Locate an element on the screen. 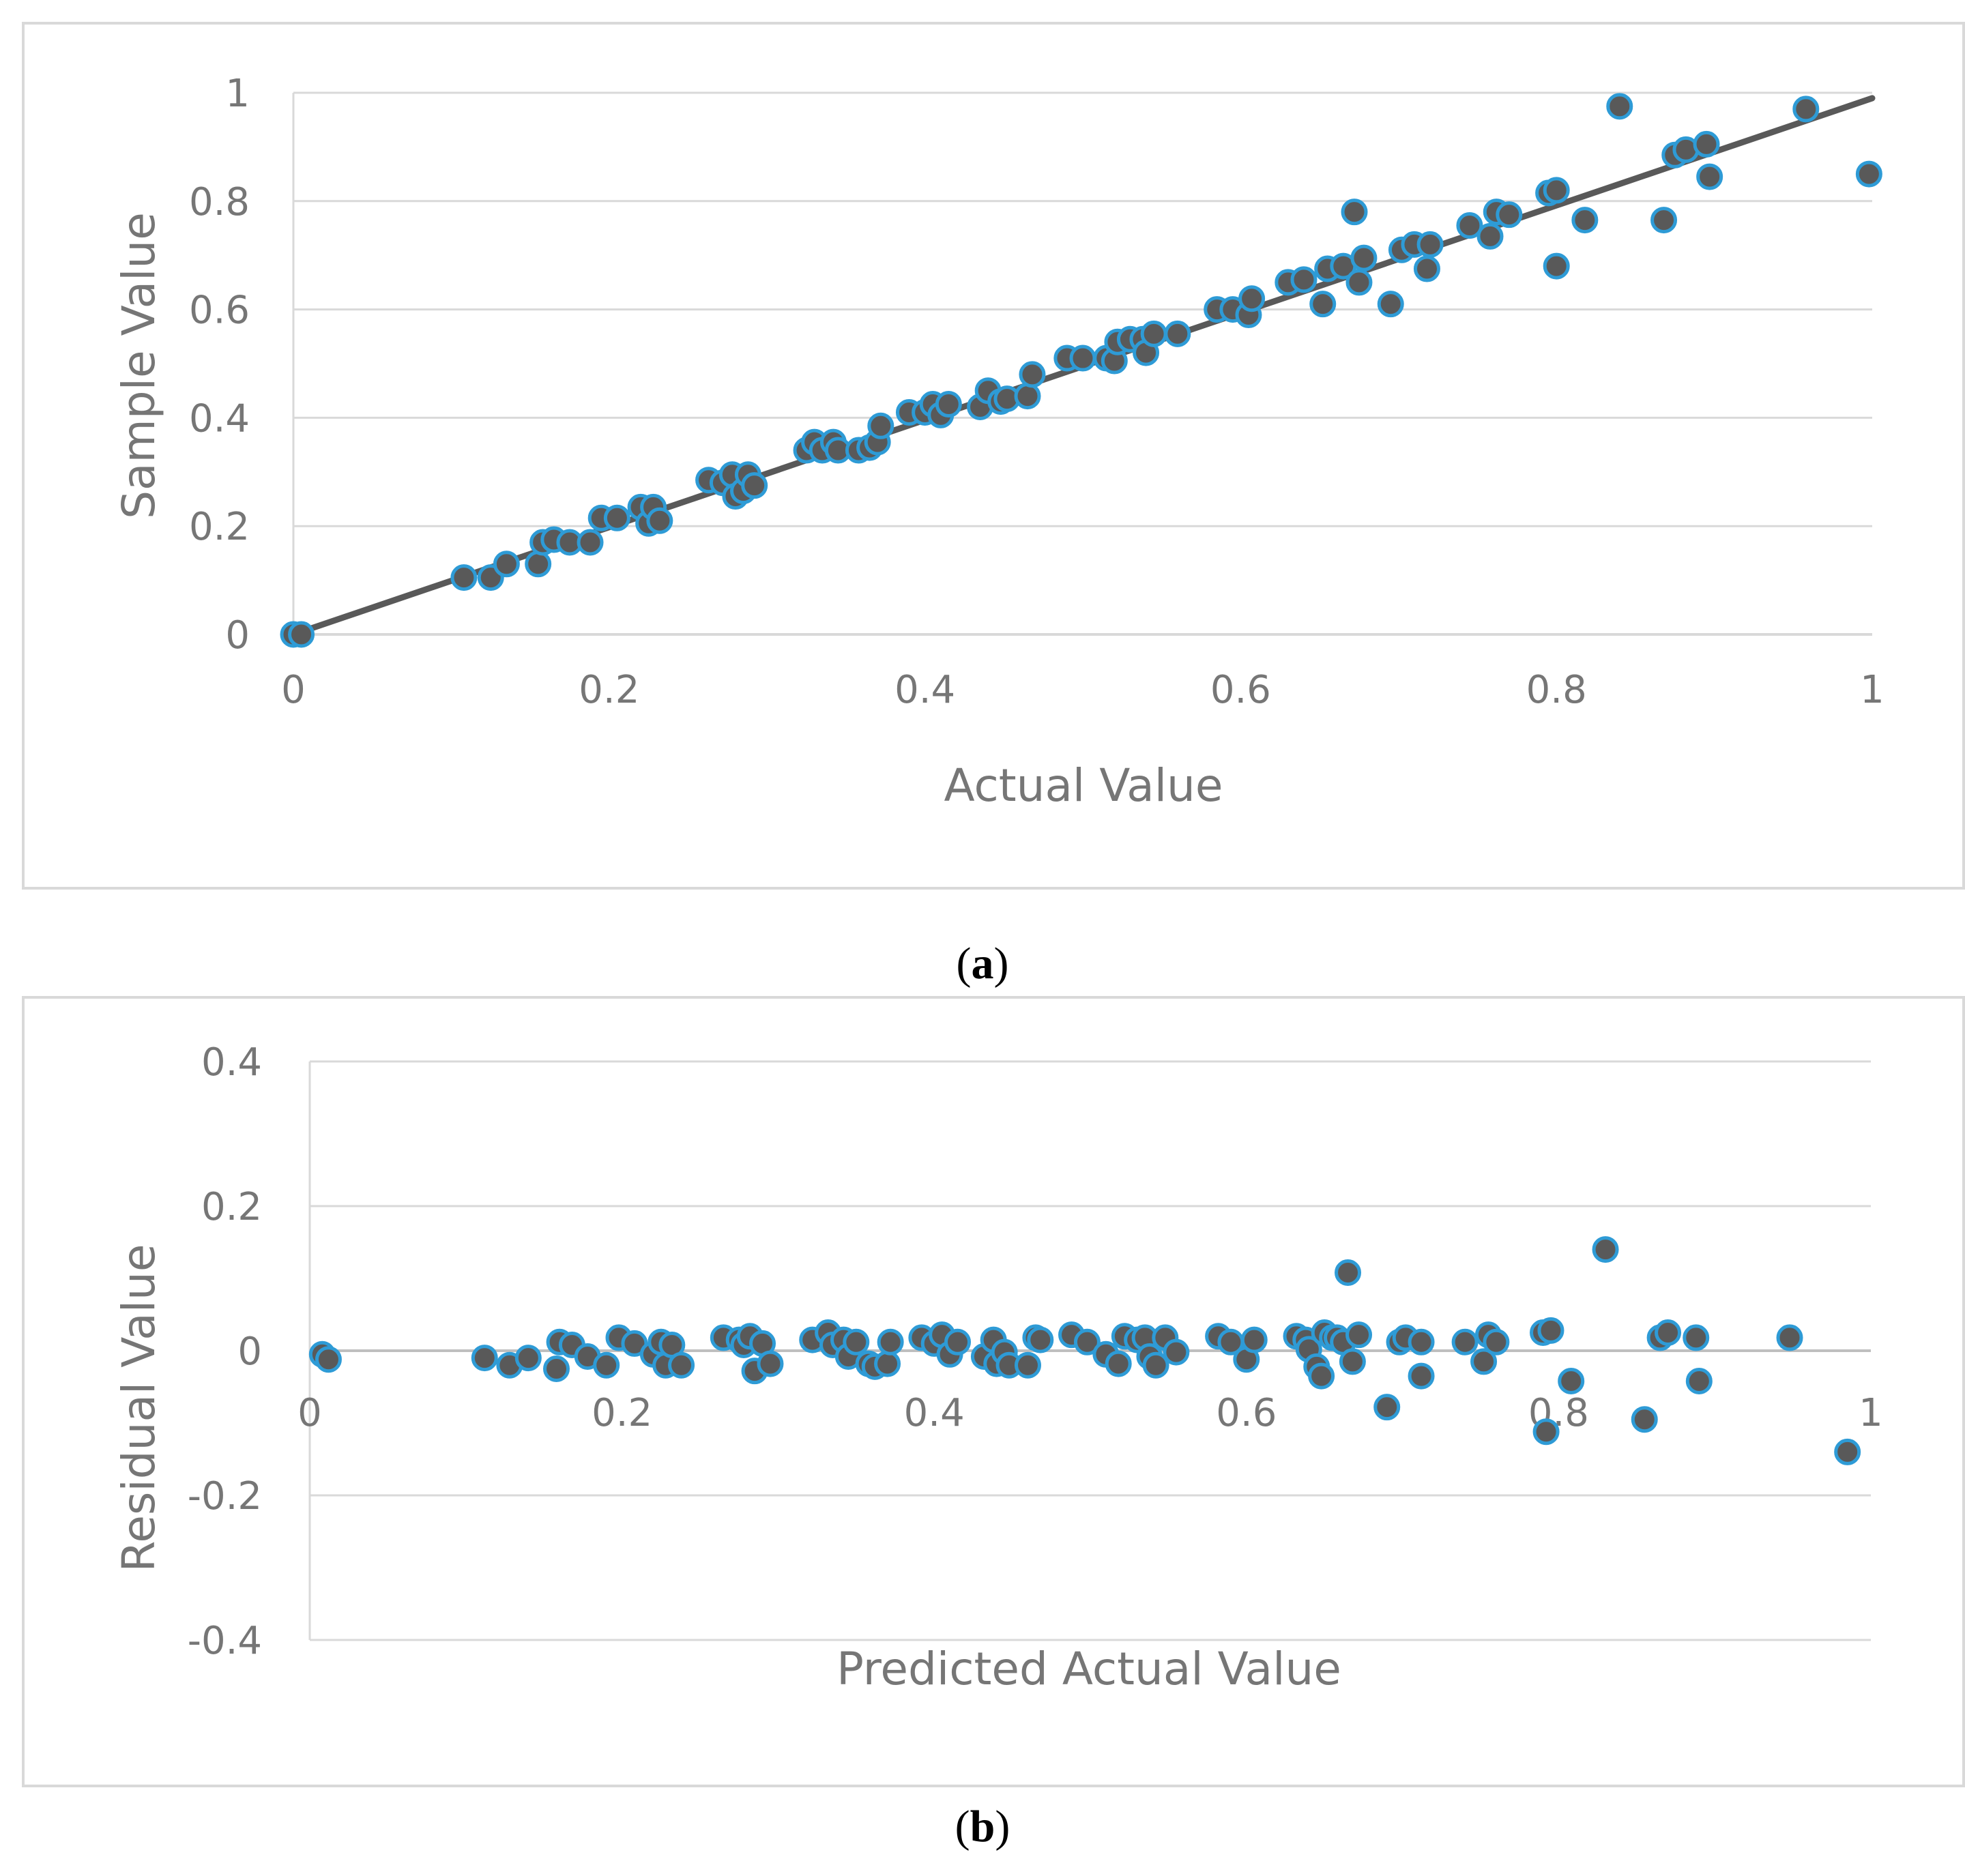 Image resolution: width=1965 pixels, height=1876 pixels. caption-a: (a) is located at coordinates (982, 963).